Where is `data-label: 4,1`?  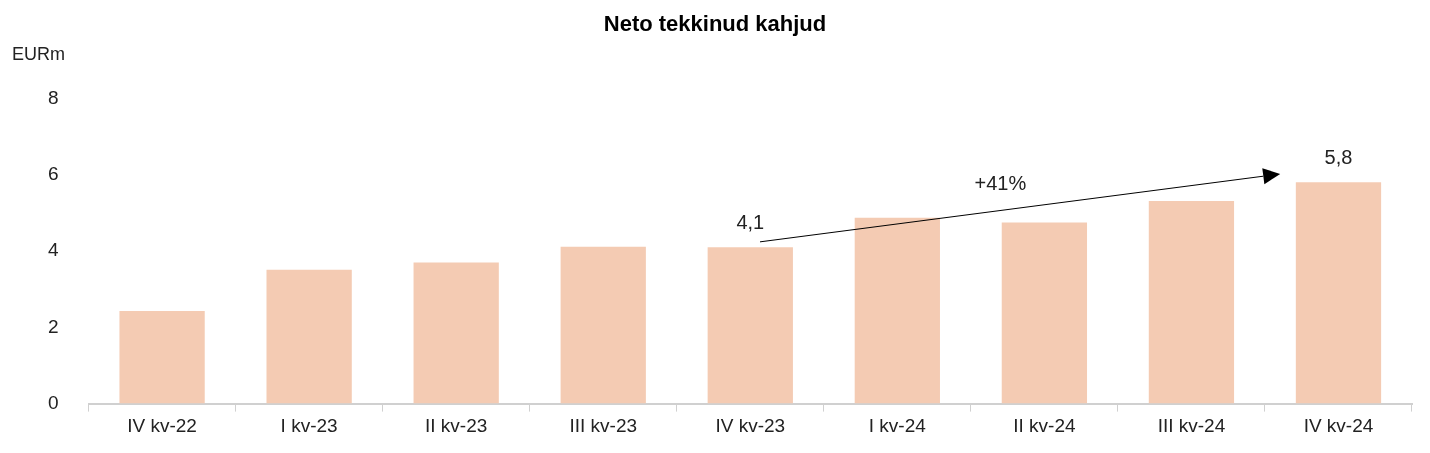
data-label: 4,1 is located at coordinates (750, 221).